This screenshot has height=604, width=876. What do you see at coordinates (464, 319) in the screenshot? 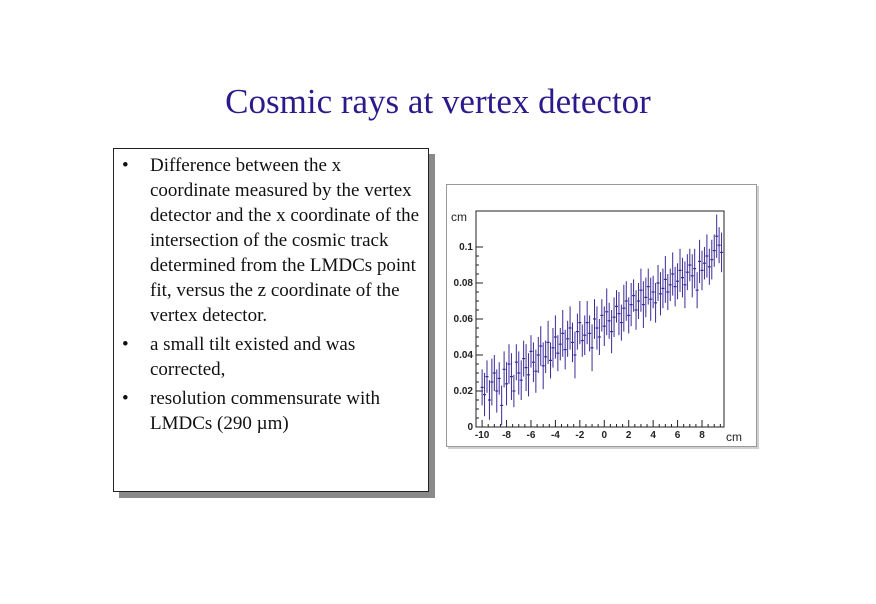
I see `y-tick-label: 0.06` at bounding box center [464, 319].